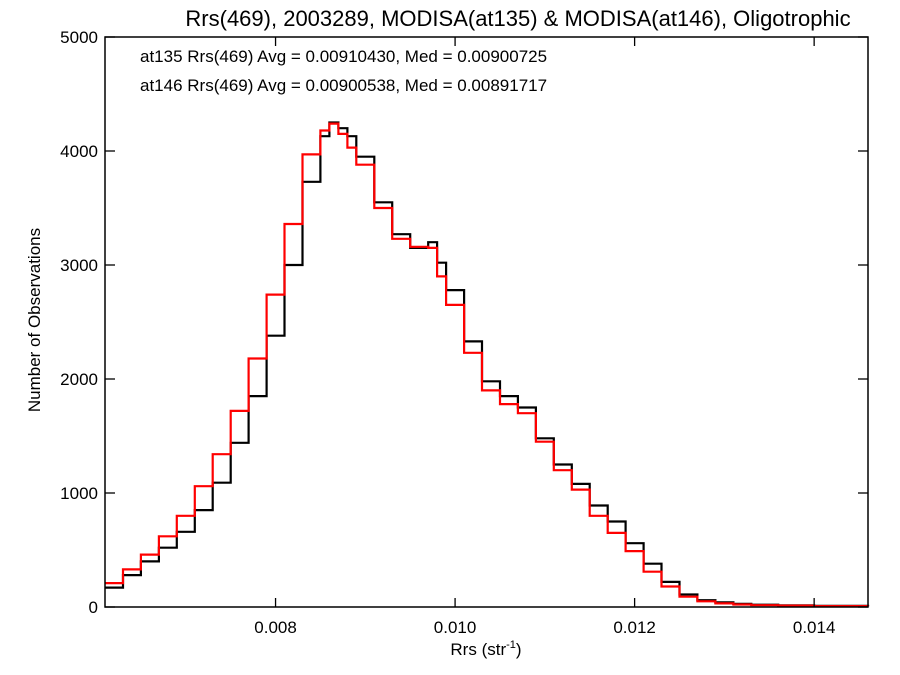 This screenshot has width=900, height=675. What do you see at coordinates (511, 645) in the screenshot?
I see `x-axis-label-superscript: -1` at bounding box center [511, 645].